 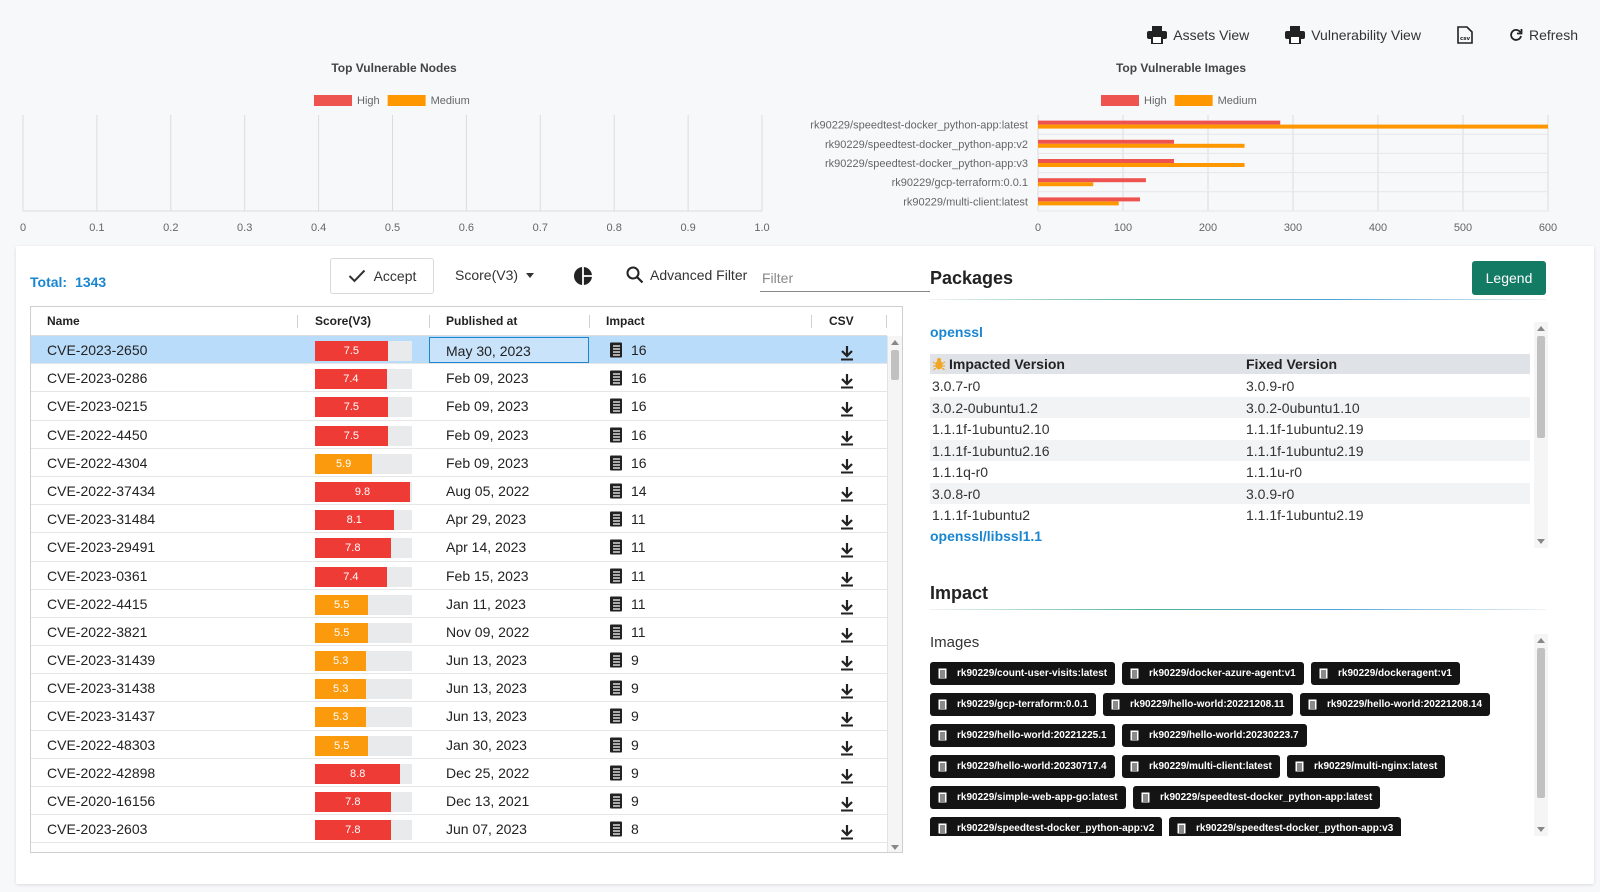 I want to click on column-header-published: Published at, so click(x=482, y=321).